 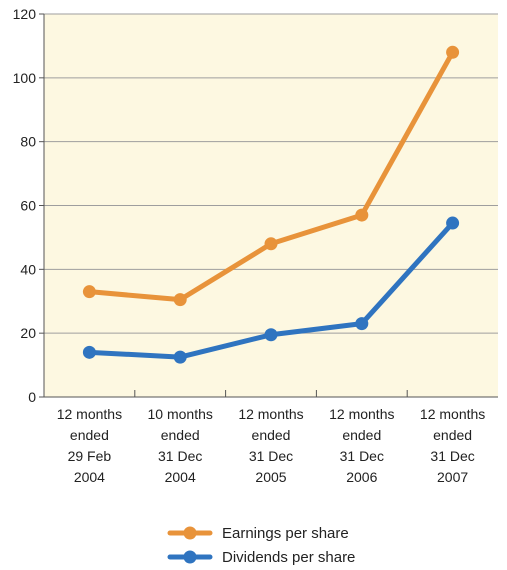 I want to click on x-tick-label: 12 months ended 31 Dec 2005, so click(x=270, y=445).